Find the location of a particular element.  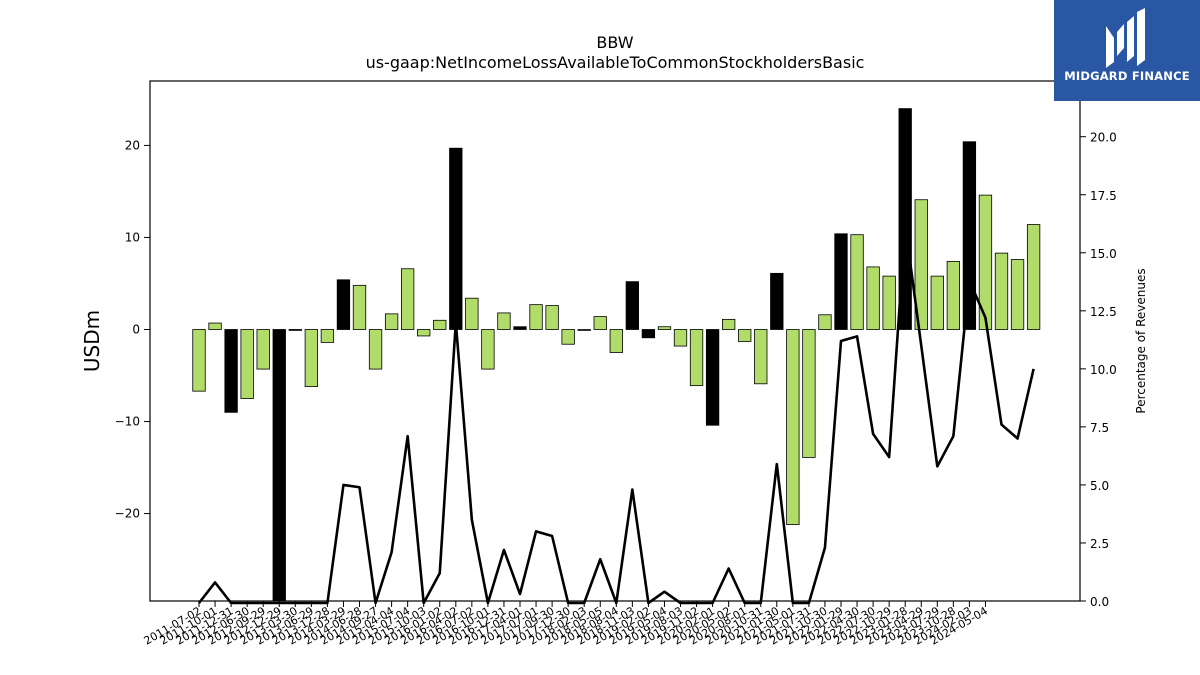

y2-tick-label: 12.5 is located at coordinates (1103, 312).